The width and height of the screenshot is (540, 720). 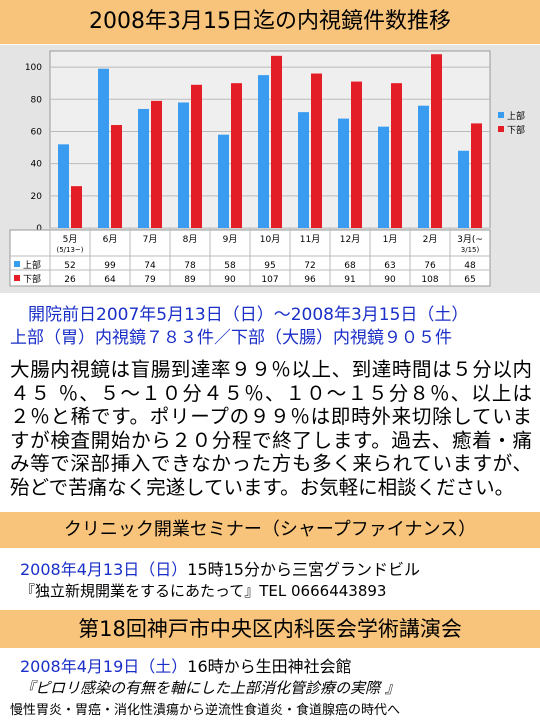 I want to click on y-tick-label: 20, so click(x=37, y=197).